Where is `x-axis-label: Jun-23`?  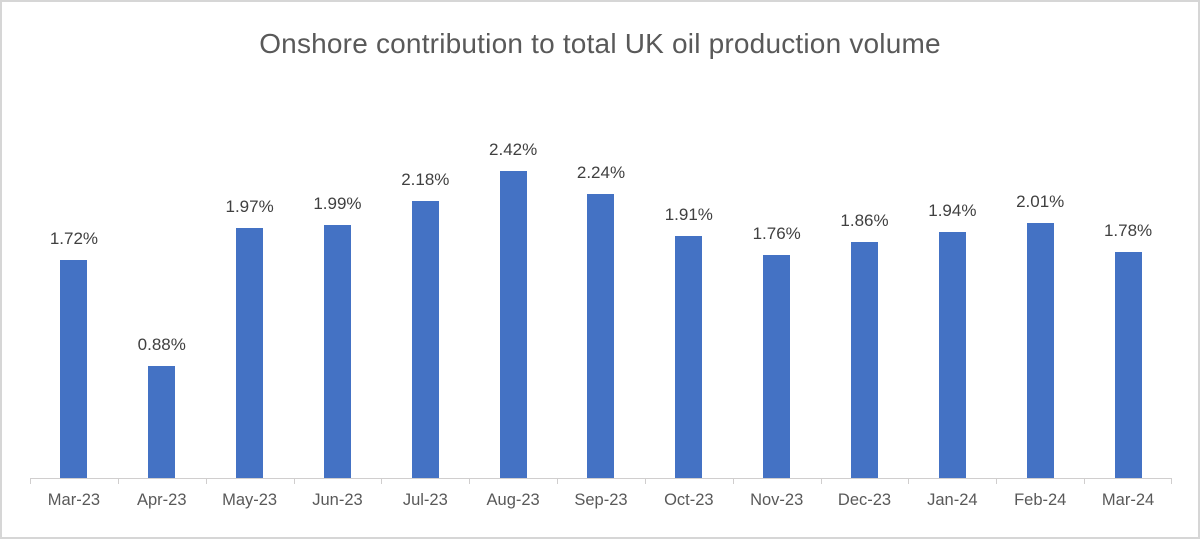
x-axis-label: Jun-23 is located at coordinates (337, 494).